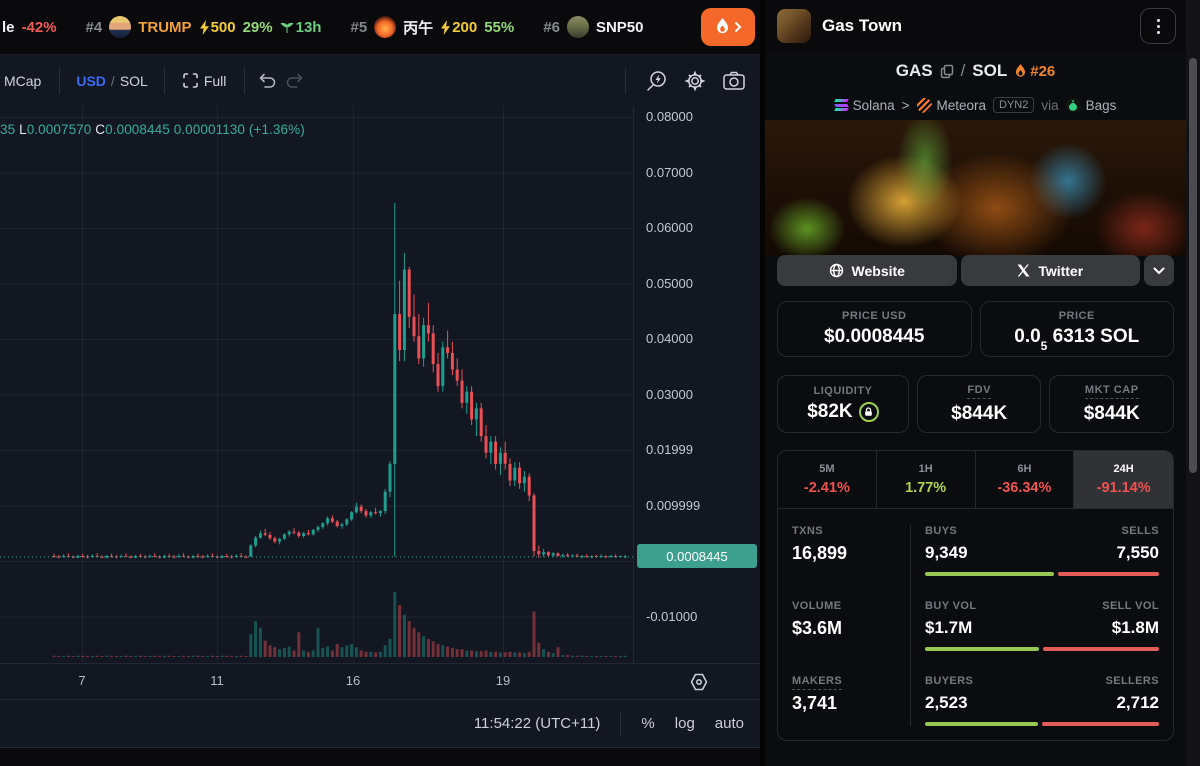  Describe the element at coordinates (864, 105) in the screenshot. I see `network-link: Solana` at that location.